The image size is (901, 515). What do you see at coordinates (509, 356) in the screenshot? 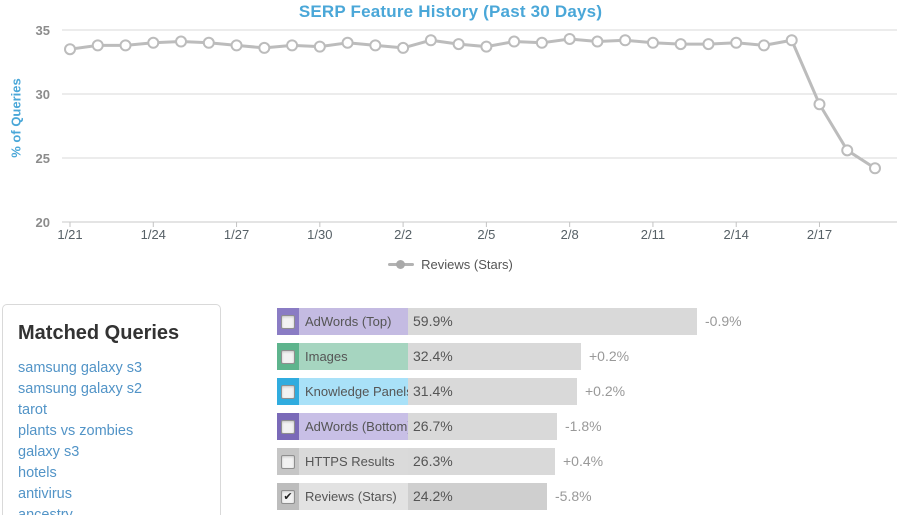
I see `feature-row: Images 32.4% +0.2%` at bounding box center [509, 356].